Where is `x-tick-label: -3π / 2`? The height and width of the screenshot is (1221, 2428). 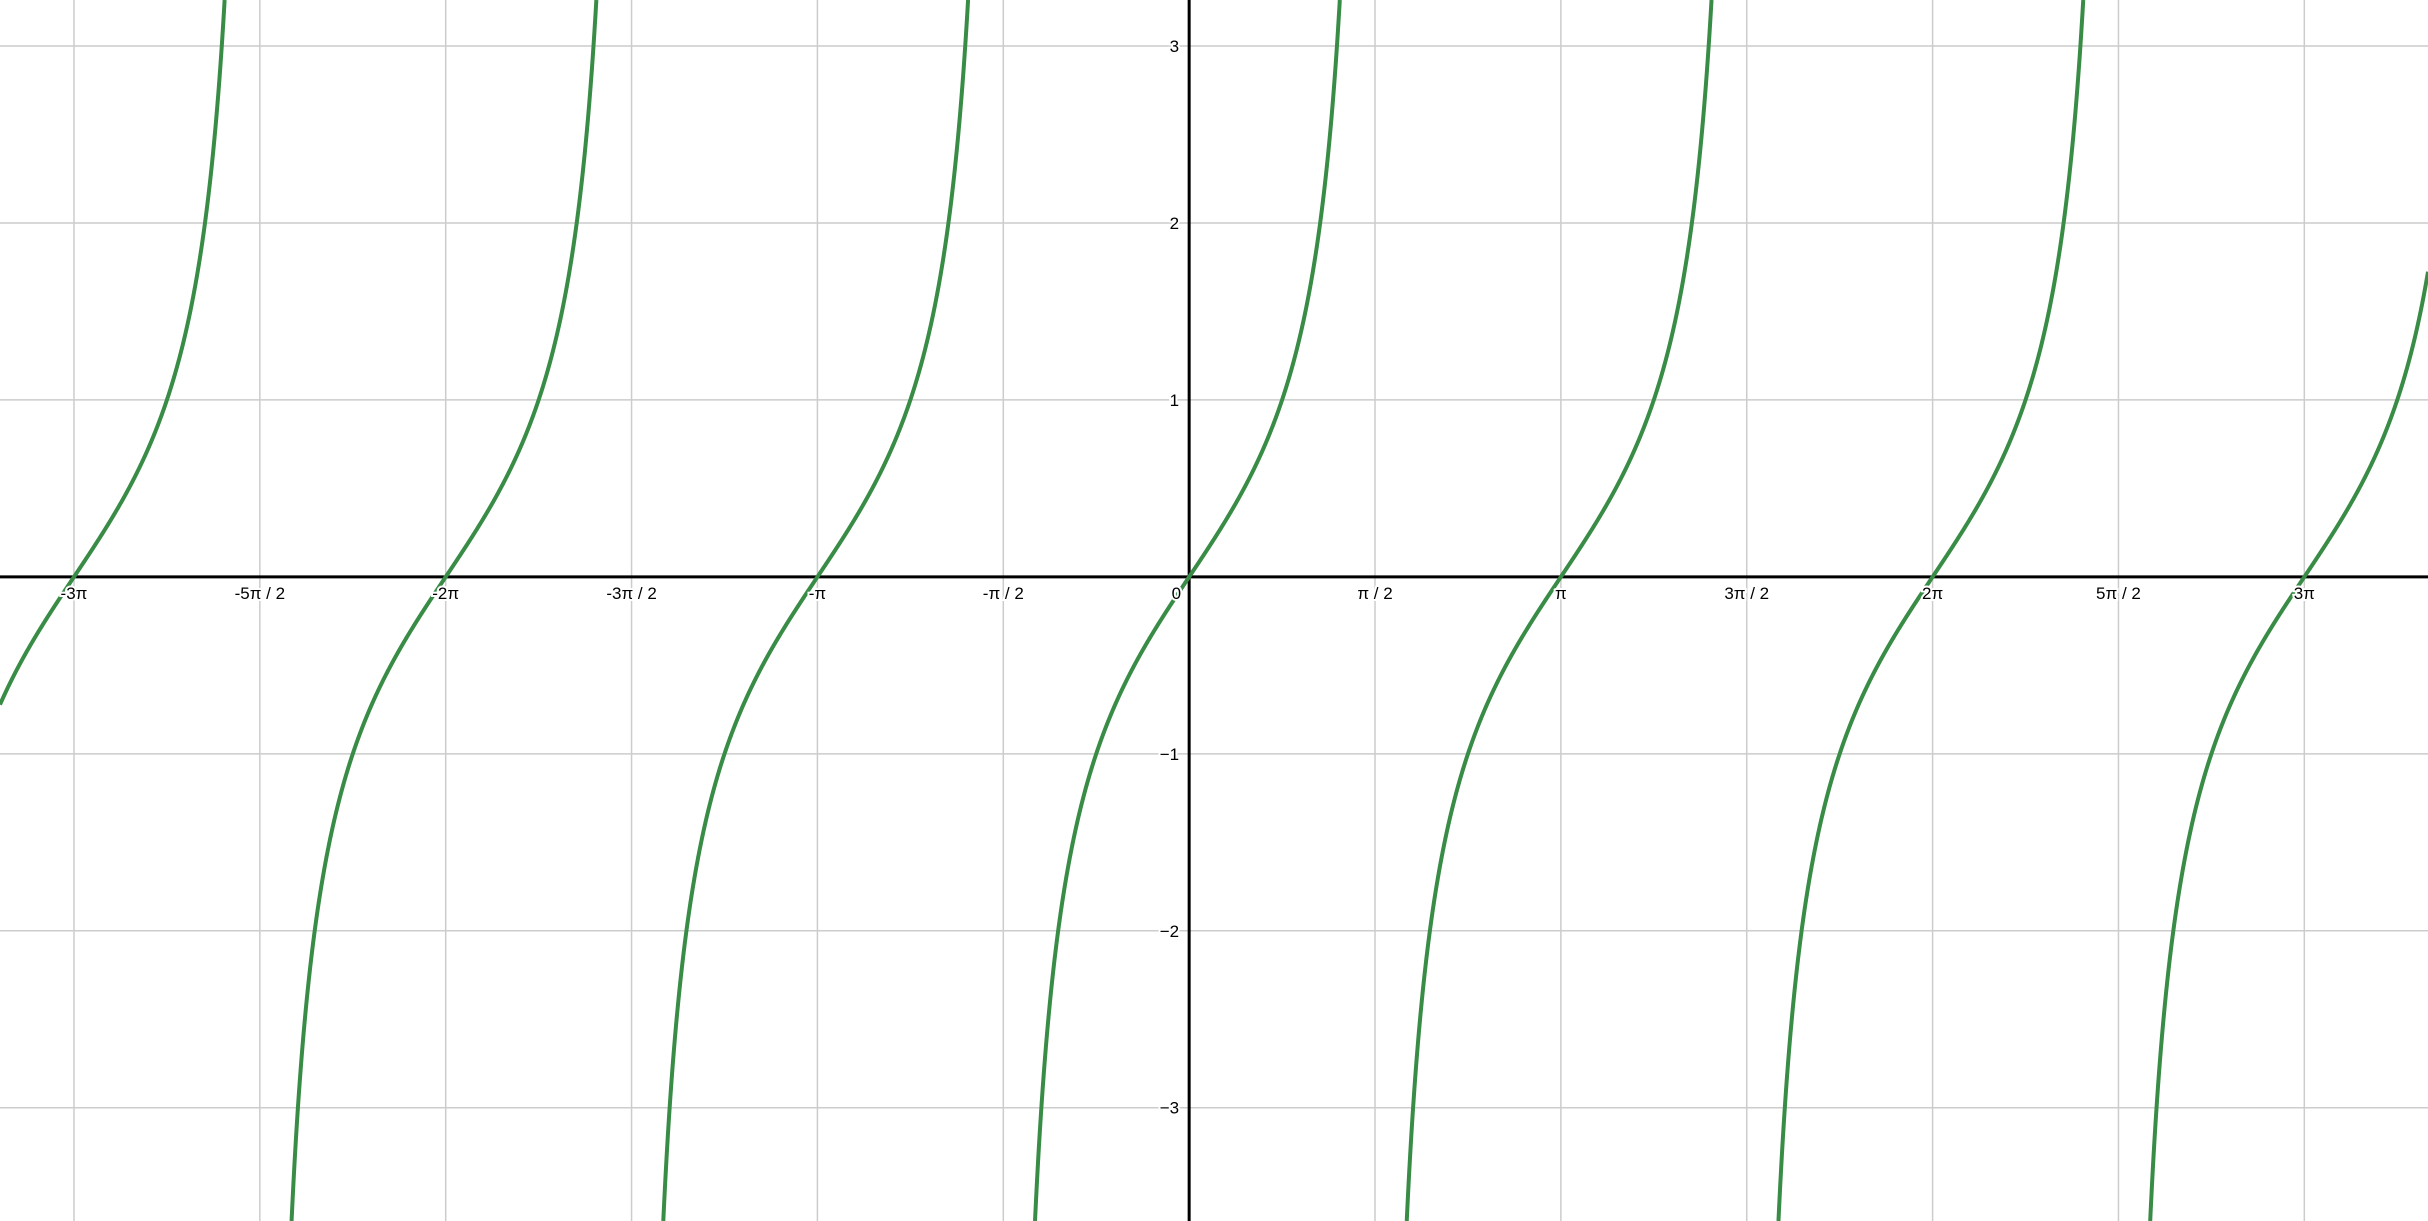
x-tick-label: -3π / 2 is located at coordinates (631, 593).